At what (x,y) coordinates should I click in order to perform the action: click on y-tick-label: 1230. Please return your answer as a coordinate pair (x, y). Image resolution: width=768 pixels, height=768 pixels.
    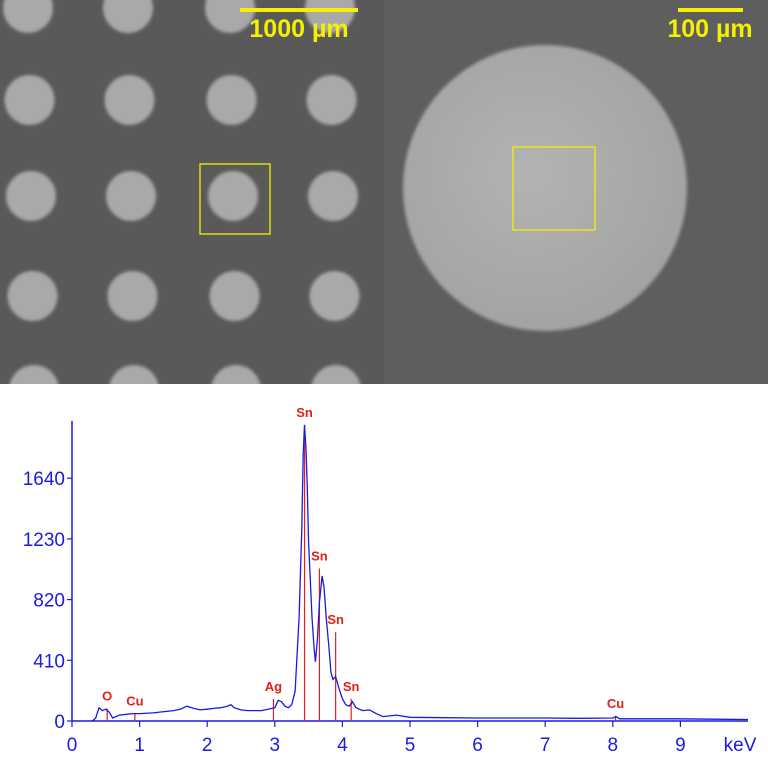
    Looking at the image, I should click on (44, 540).